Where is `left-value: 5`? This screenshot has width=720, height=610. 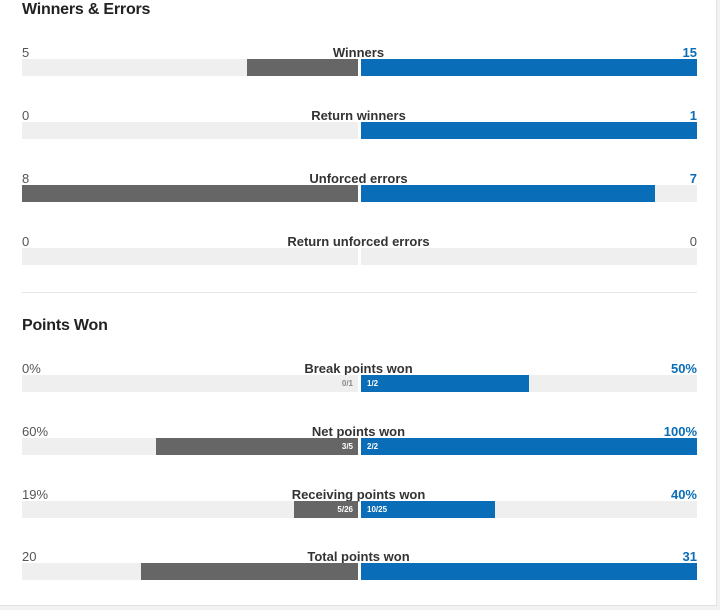 left-value: 5 is located at coordinates (26, 52).